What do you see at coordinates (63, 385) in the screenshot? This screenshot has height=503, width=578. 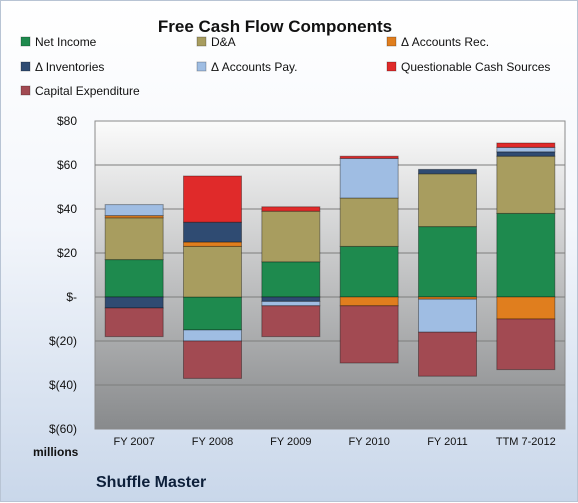 I see `y-tick-label: $(40)` at bounding box center [63, 385].